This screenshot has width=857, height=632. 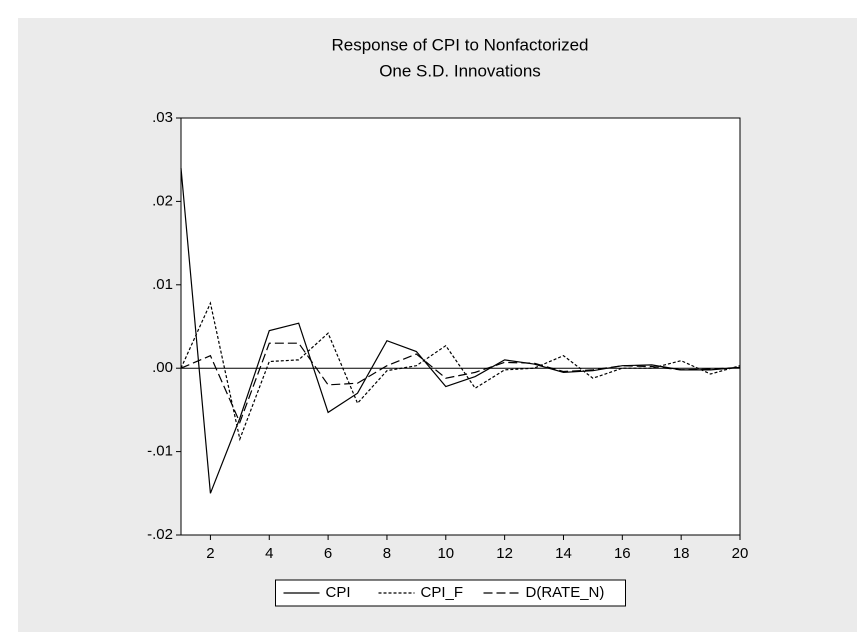 I want to click on x-tick-label: 10, so click(x=445, y=553).